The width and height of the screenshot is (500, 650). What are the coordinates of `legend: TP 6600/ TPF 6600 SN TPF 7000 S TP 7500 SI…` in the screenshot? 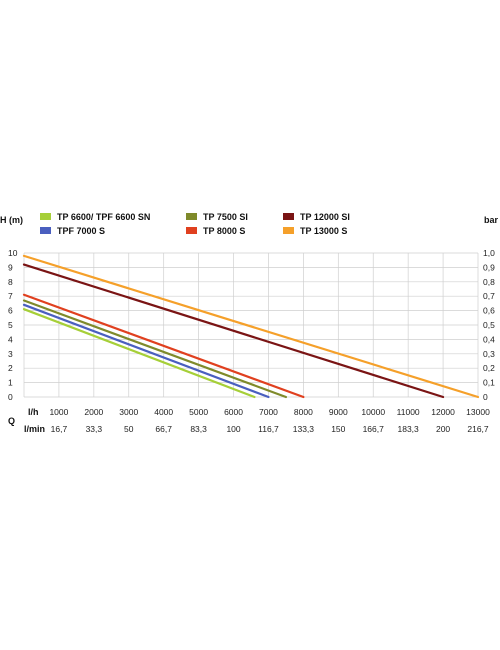 It's located at (195, 224).